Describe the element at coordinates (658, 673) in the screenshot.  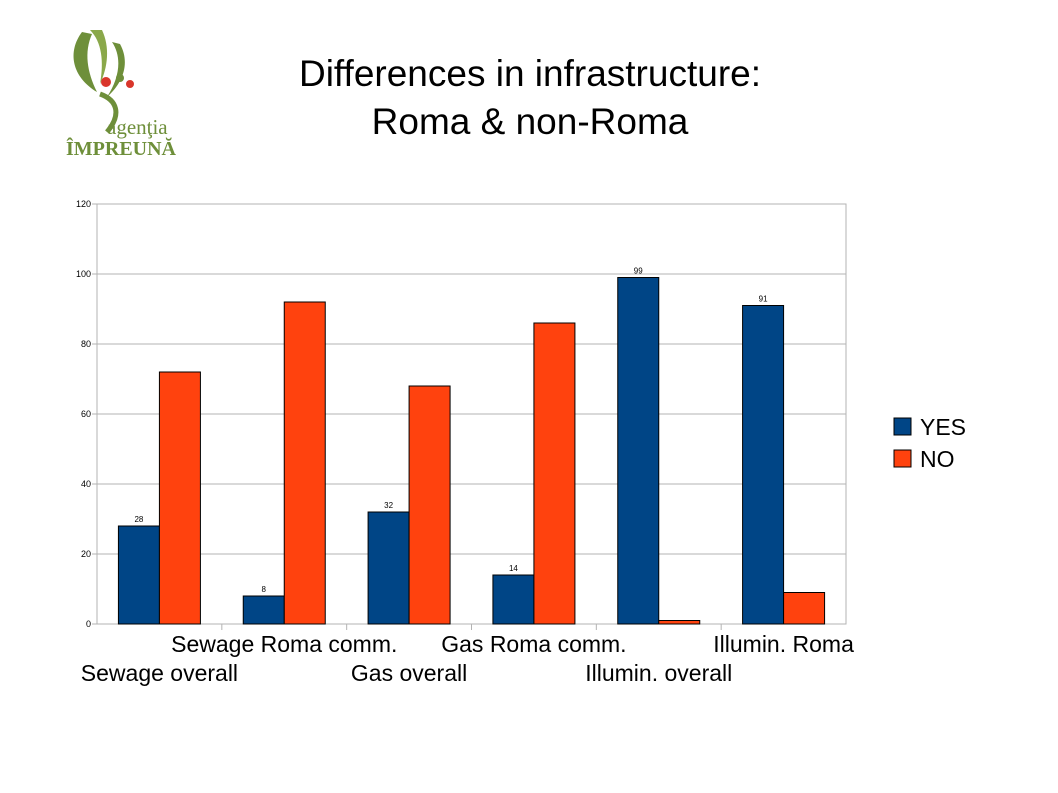
I see `category-label: Illumin. overall` at that location.